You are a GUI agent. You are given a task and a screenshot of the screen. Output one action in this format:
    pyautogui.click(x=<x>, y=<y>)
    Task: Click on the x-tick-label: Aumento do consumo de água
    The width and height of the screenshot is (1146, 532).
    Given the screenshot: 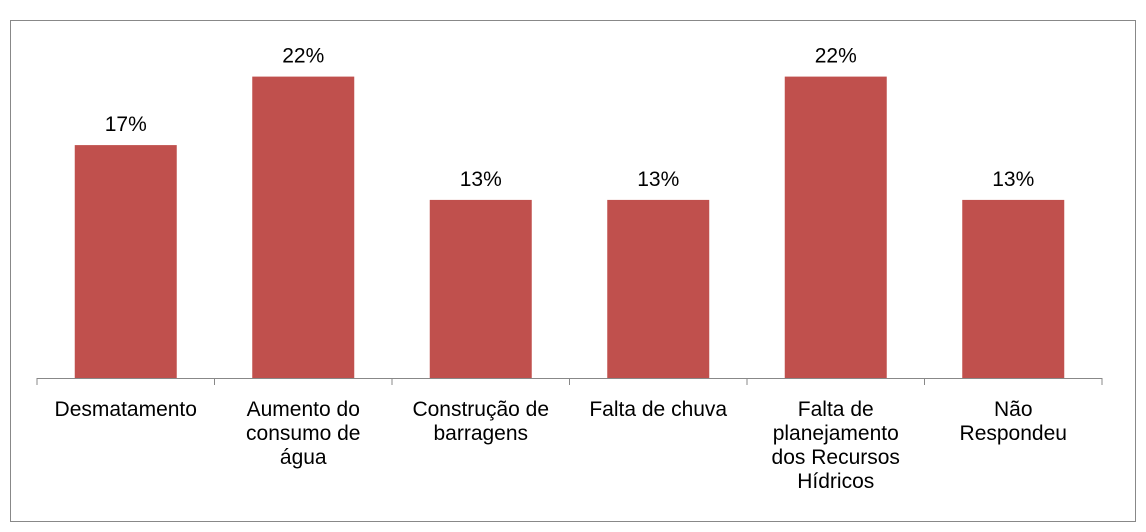 What is the action you would take?
    pyautogui.click(x=303, y=433)
    